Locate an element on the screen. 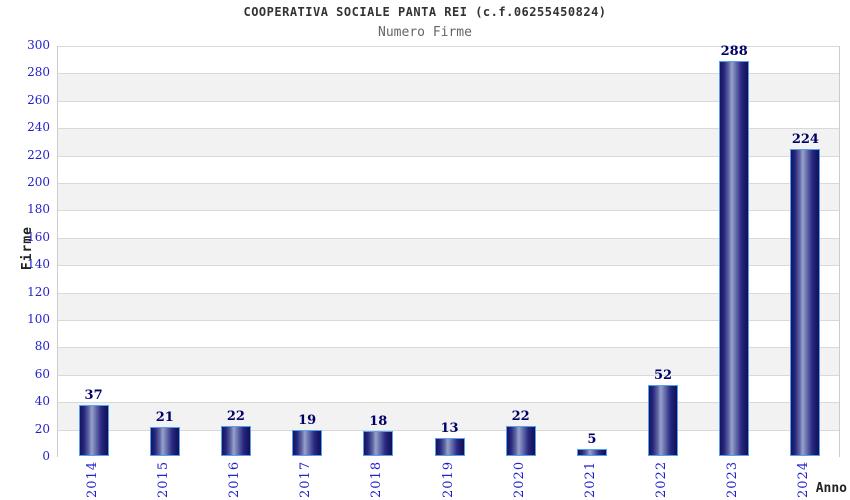 This screenshot has width=850, height=500. y-tick-label: 180 is located at coordinates (38, 209).